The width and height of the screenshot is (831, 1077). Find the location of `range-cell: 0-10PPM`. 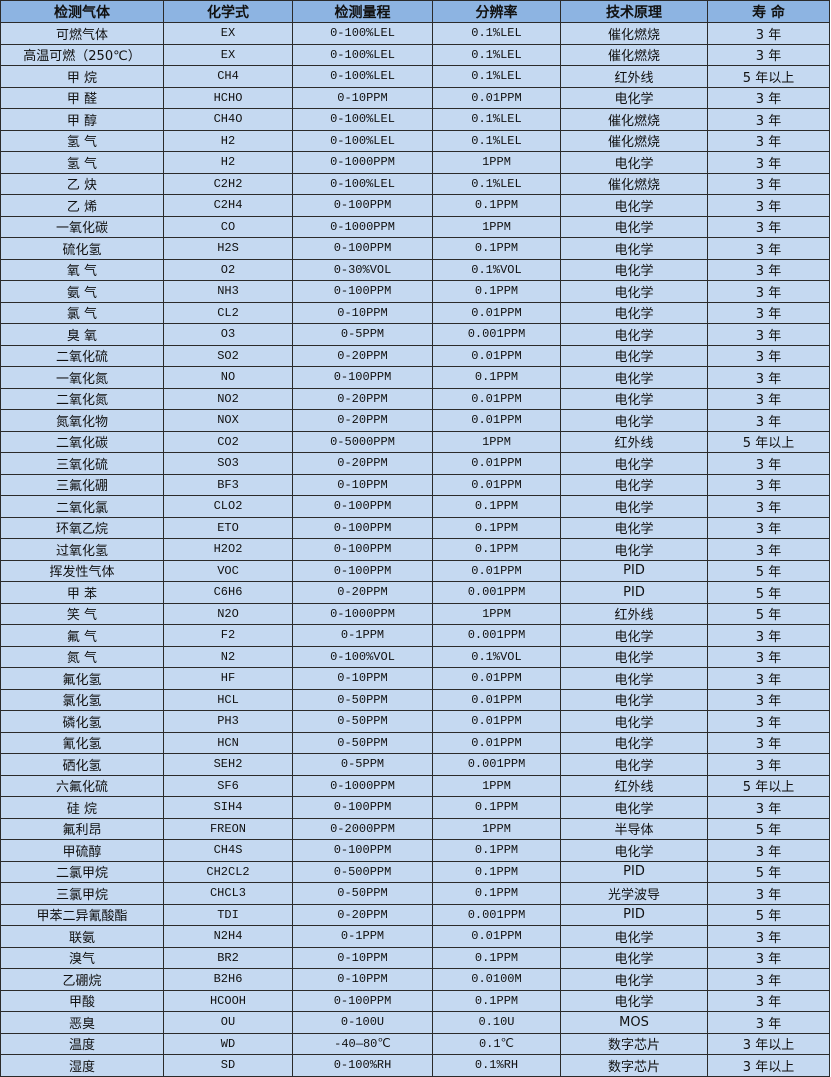

range-cell: 0-10PPM is located at coordinates (362, 979).